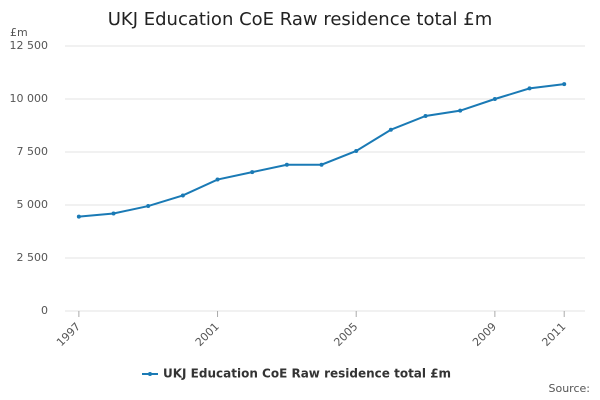 The image size is (600, 400). I want to click on x-tick-label: 2011, so click(553, 334).